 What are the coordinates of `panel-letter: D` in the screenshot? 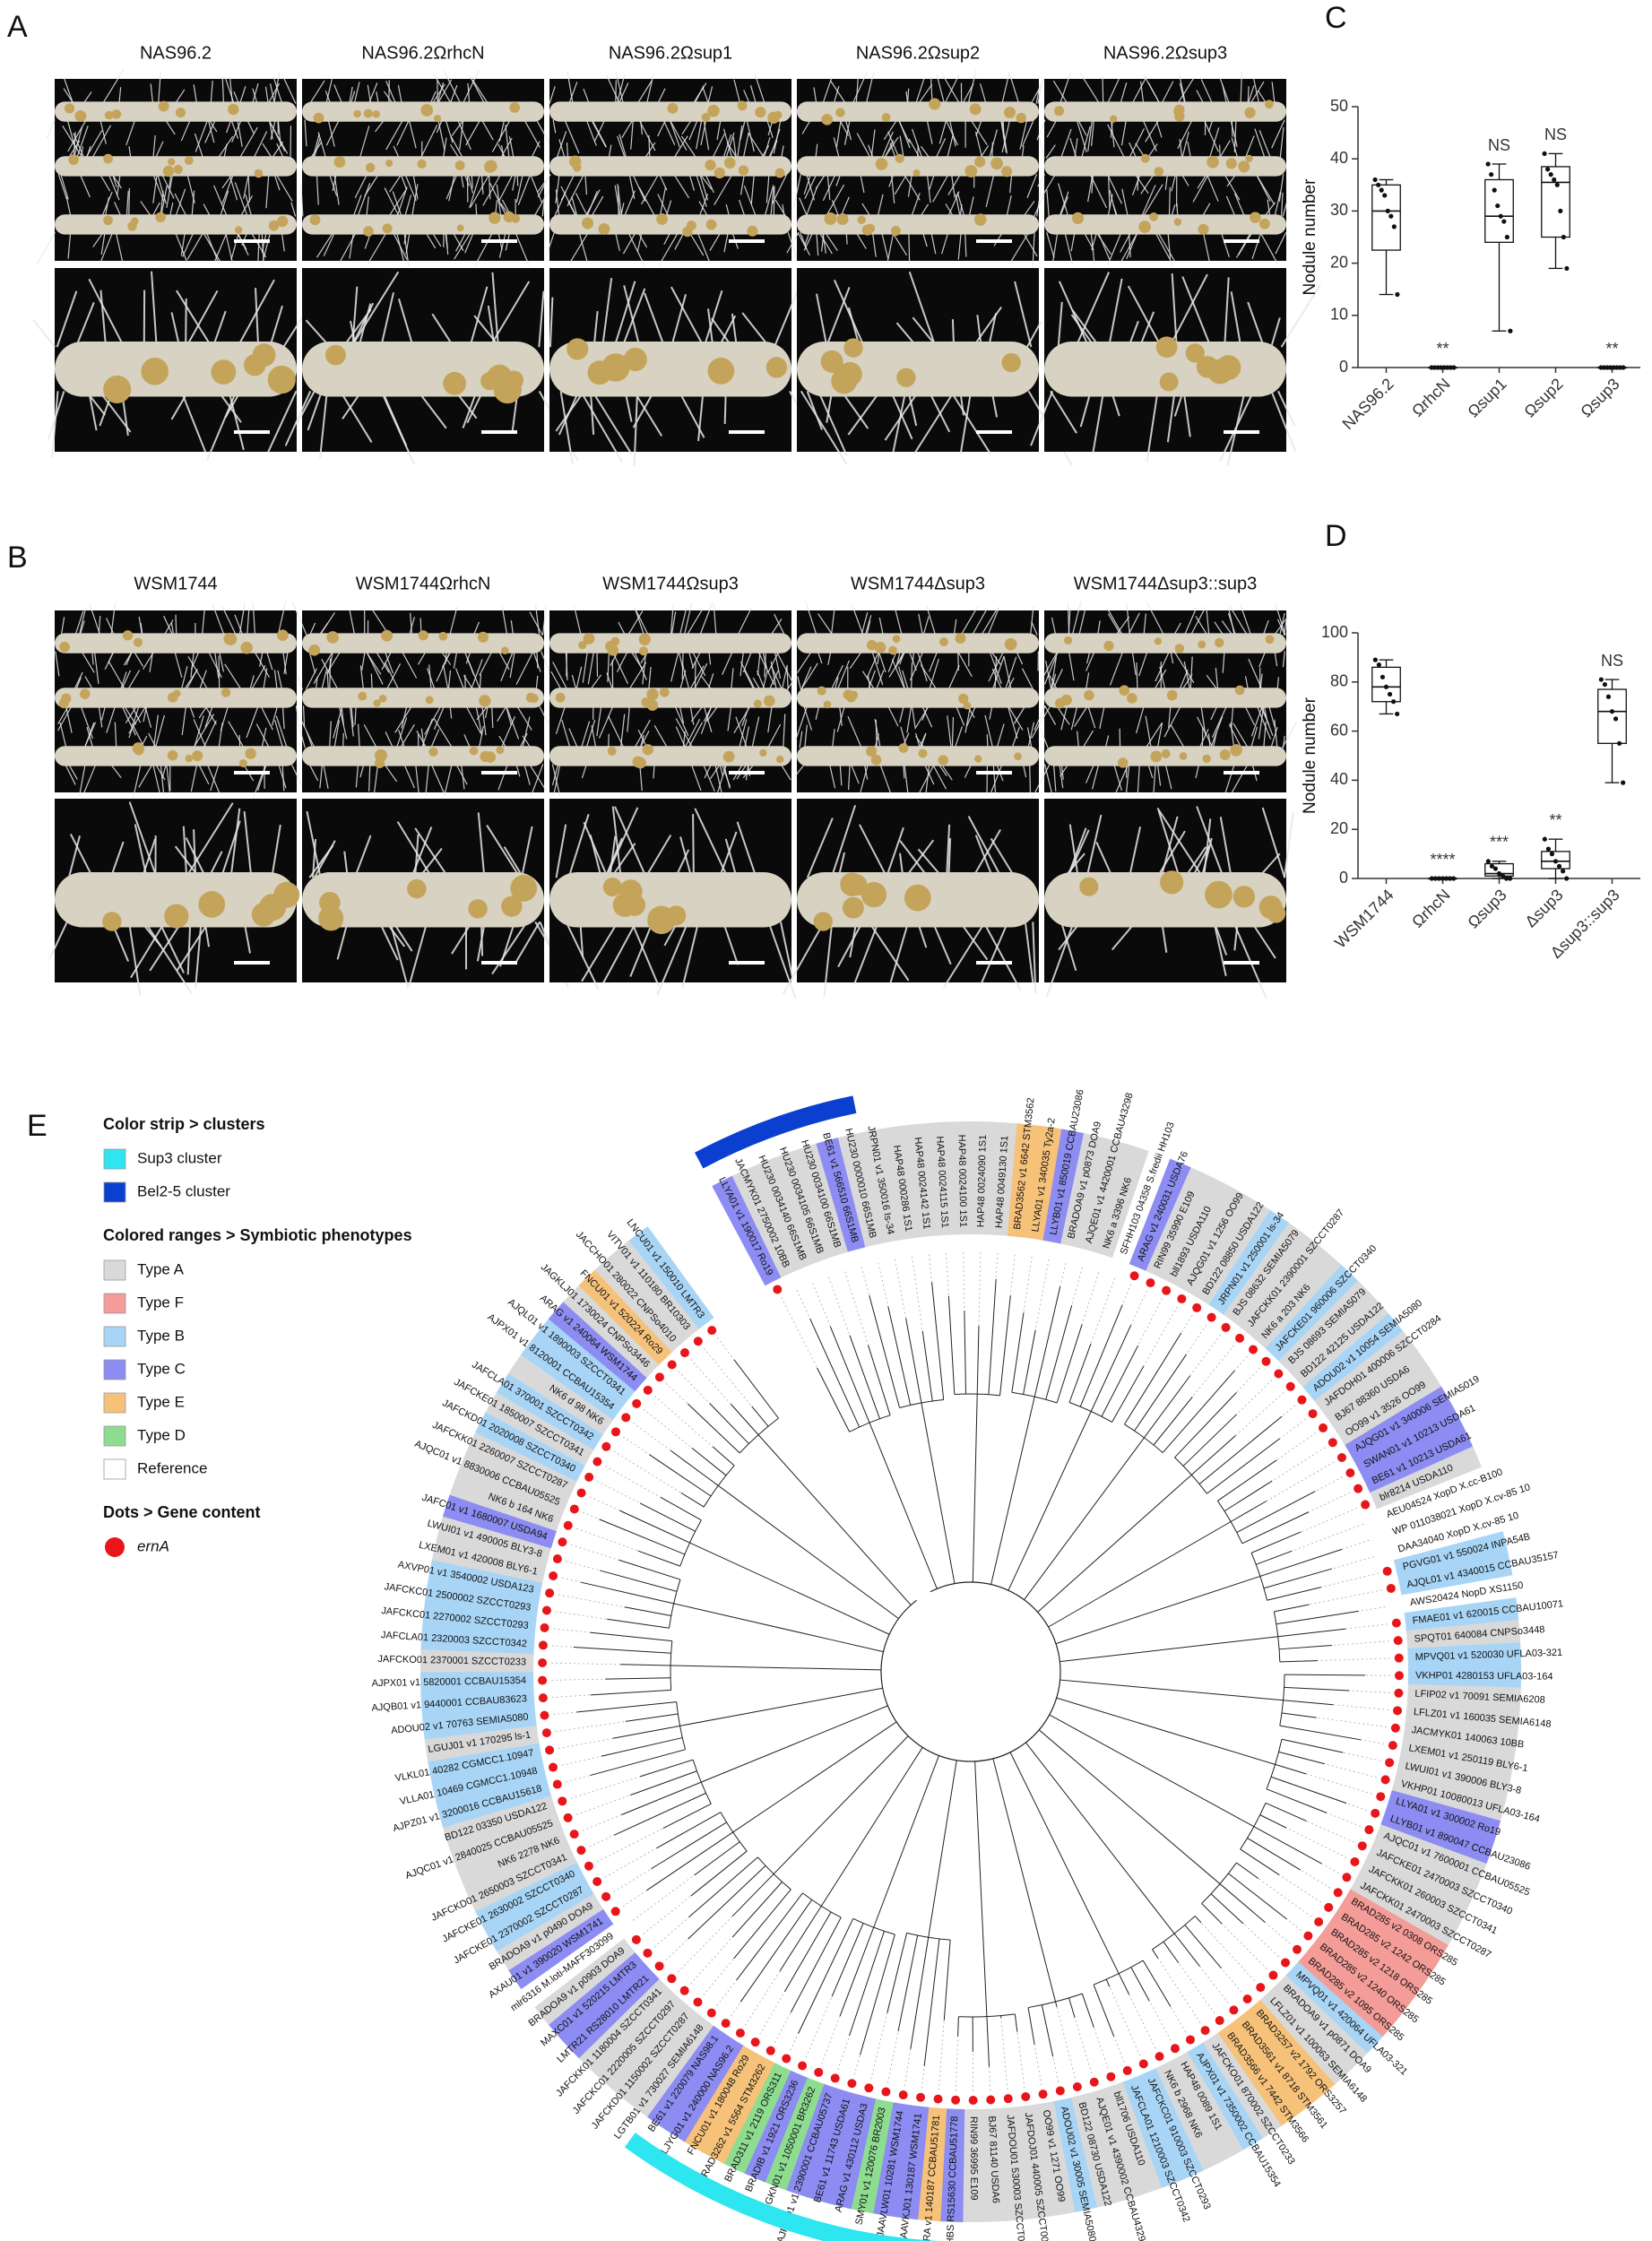 It's located at (1336, 536).